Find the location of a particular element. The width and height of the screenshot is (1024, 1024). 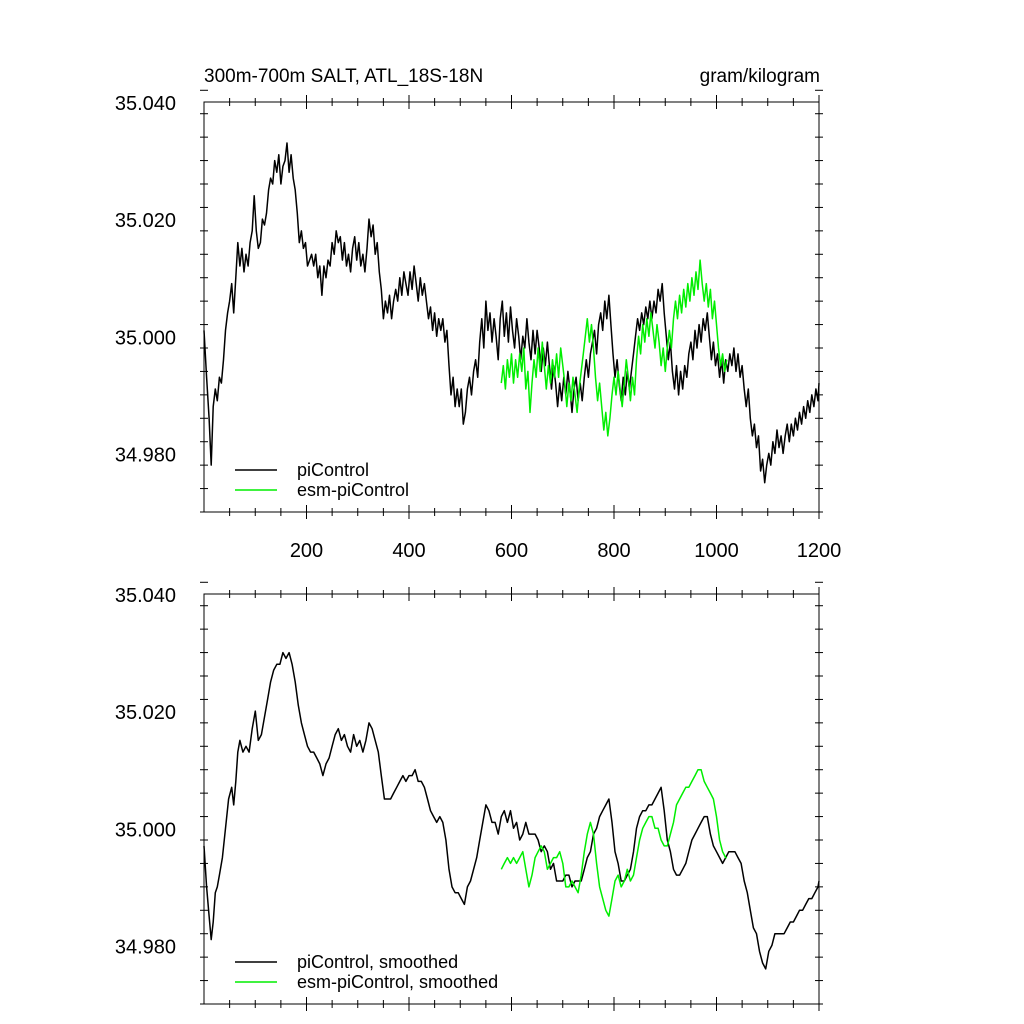

x-tick-label: 1200 is located at coordinates (819, 551).